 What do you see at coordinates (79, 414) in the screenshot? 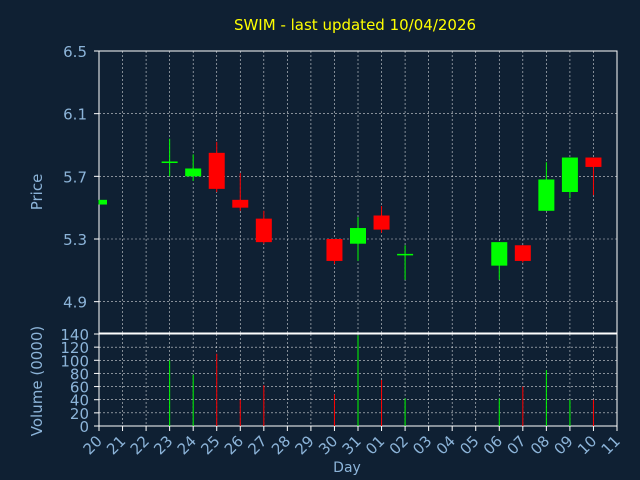
I see `volume-tick-label: 20` at bounding box center [79, 414].